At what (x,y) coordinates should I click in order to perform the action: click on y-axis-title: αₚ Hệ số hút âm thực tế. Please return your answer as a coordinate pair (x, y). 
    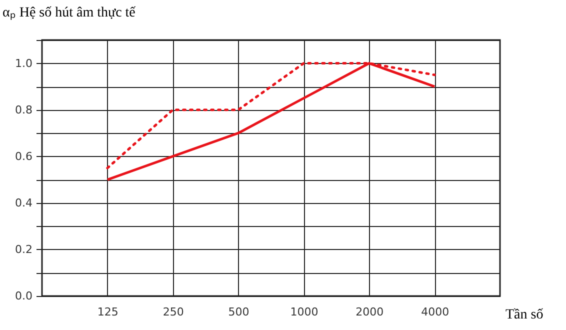
    Looking at the image, I should click on (69, 13).